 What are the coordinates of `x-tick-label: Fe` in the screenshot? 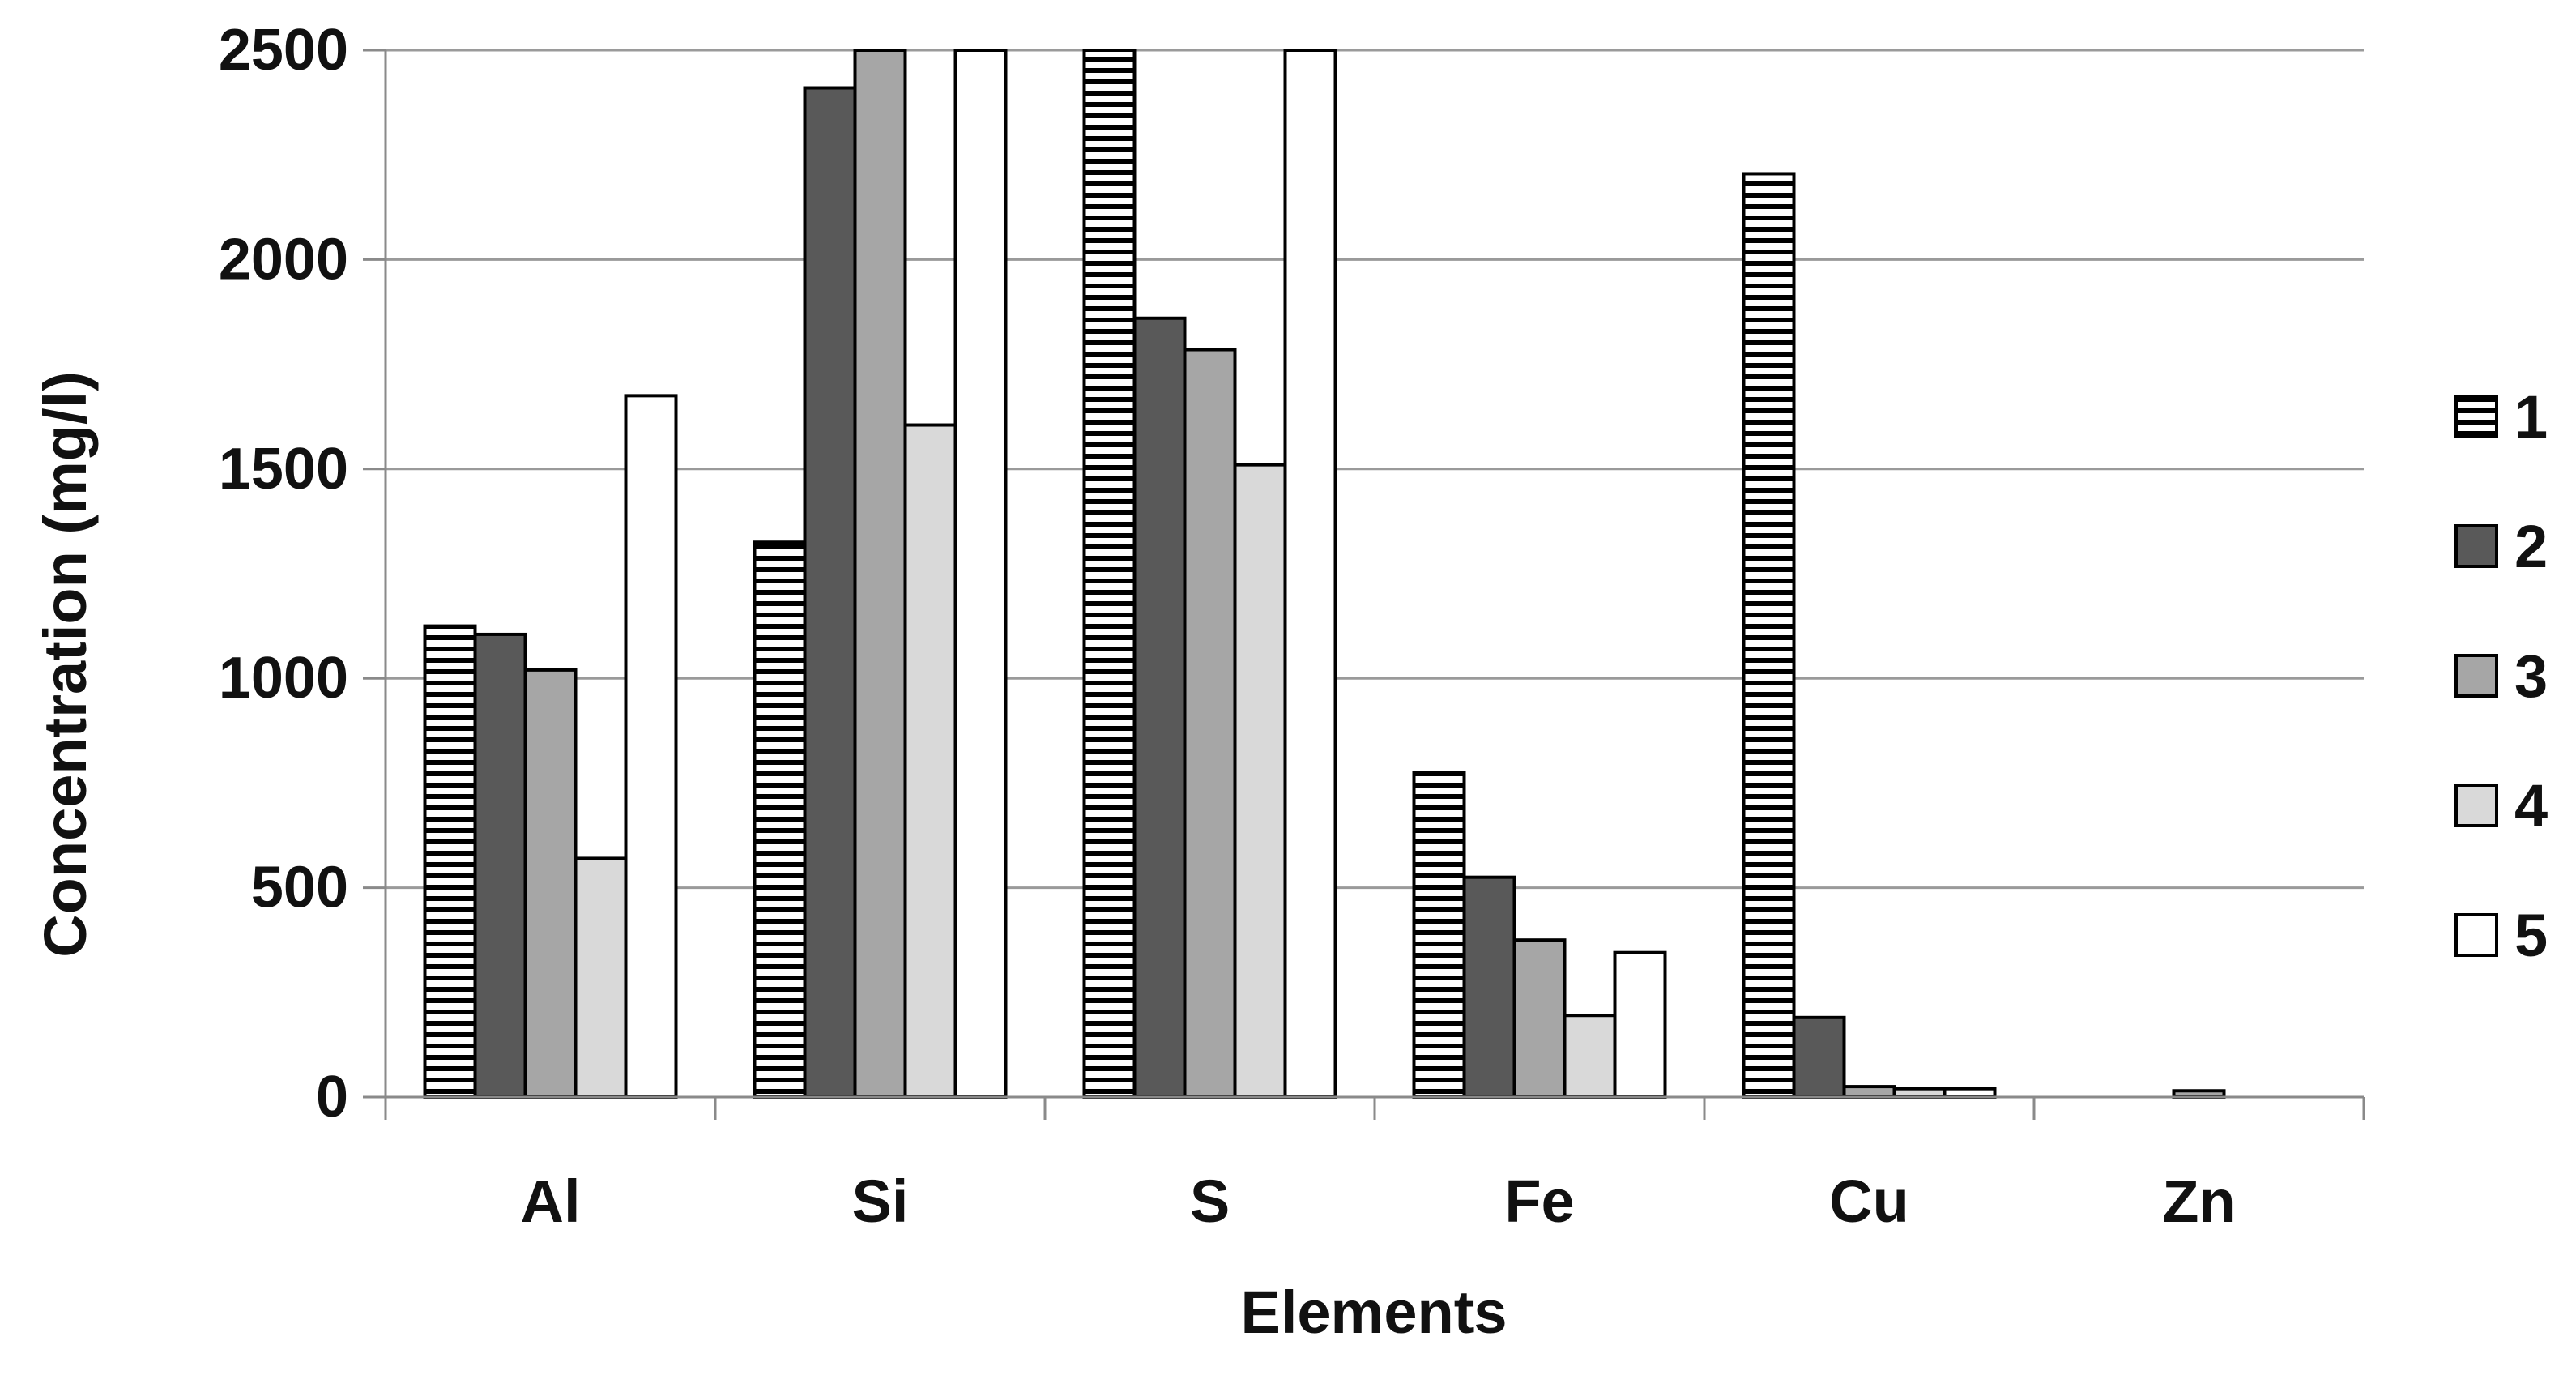 It's located at (1539, 1201).